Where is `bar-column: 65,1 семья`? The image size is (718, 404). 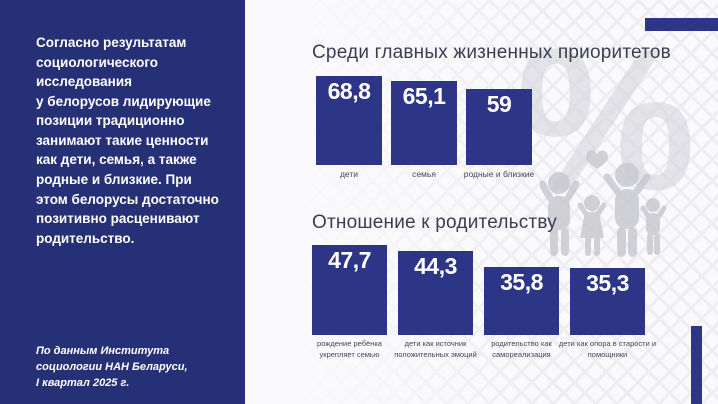 bar-column: 65,1 семья is located at coordinates (424, 130).